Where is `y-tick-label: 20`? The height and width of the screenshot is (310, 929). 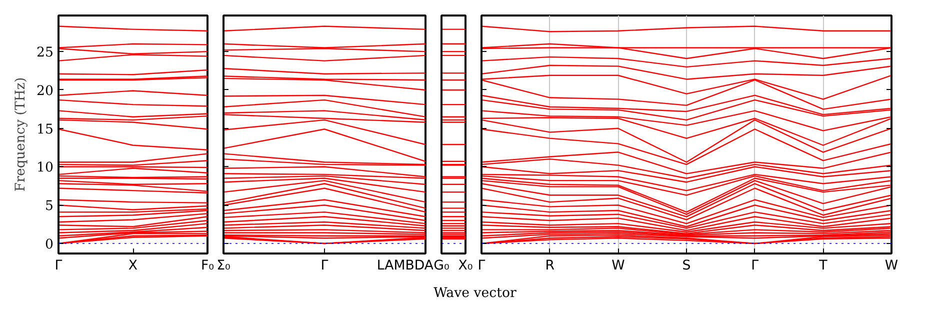
y-tick-label: 20 is located at coordinates (45, 91).